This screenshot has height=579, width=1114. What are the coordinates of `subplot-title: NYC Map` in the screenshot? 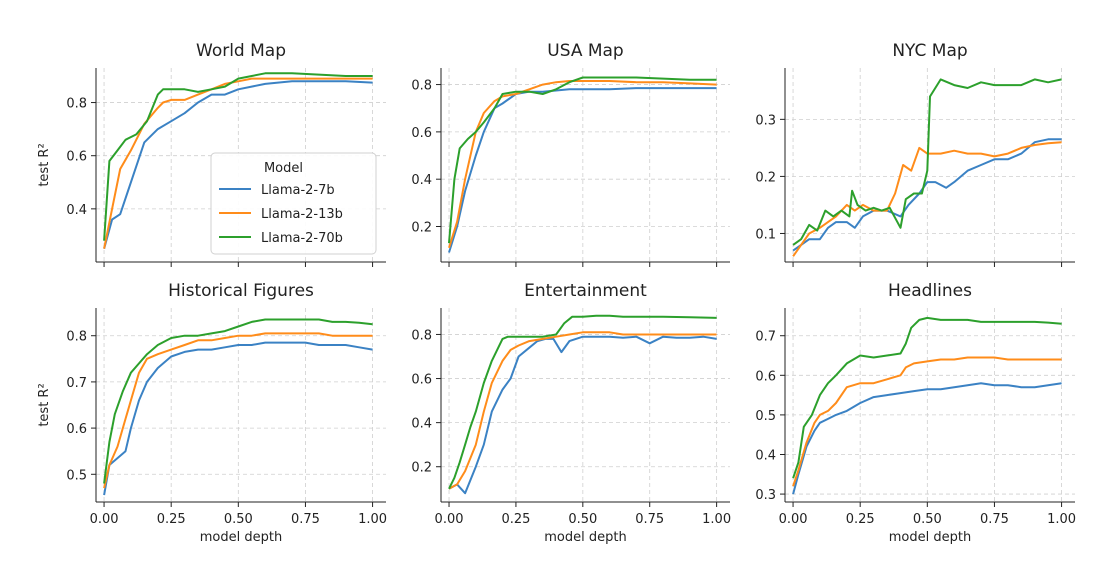 It's located at (929, 51).